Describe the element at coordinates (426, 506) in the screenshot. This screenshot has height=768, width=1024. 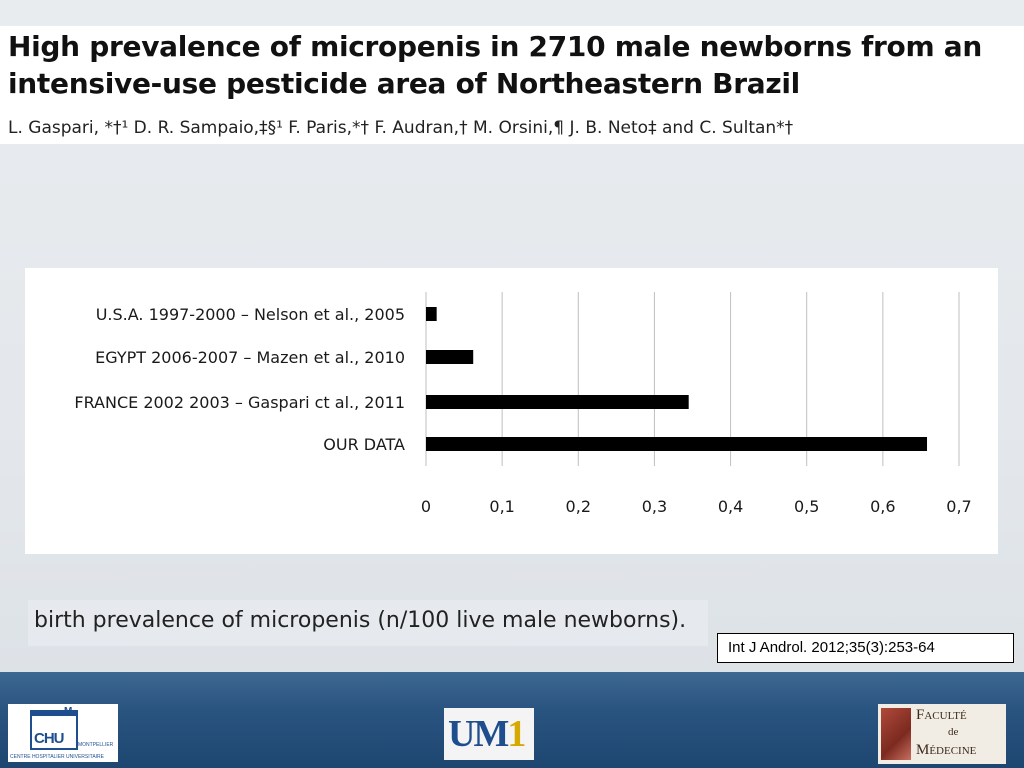
I see `x-tick-label: 0` at that location.